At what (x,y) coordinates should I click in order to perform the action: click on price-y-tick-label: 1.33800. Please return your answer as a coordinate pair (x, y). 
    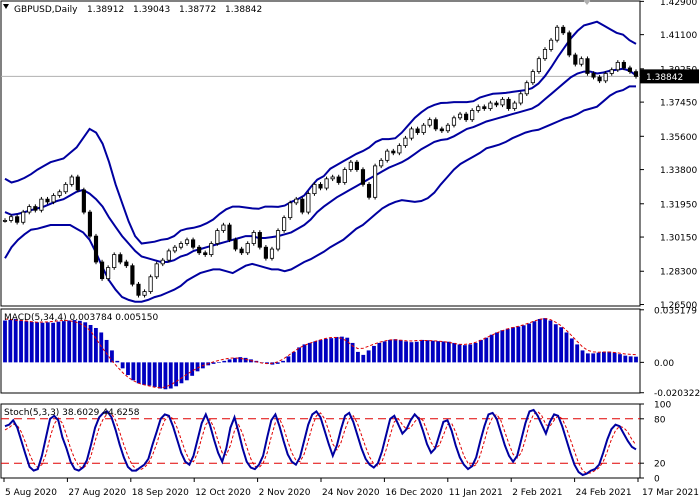
    Looking at the image, I should click on (678, 171).